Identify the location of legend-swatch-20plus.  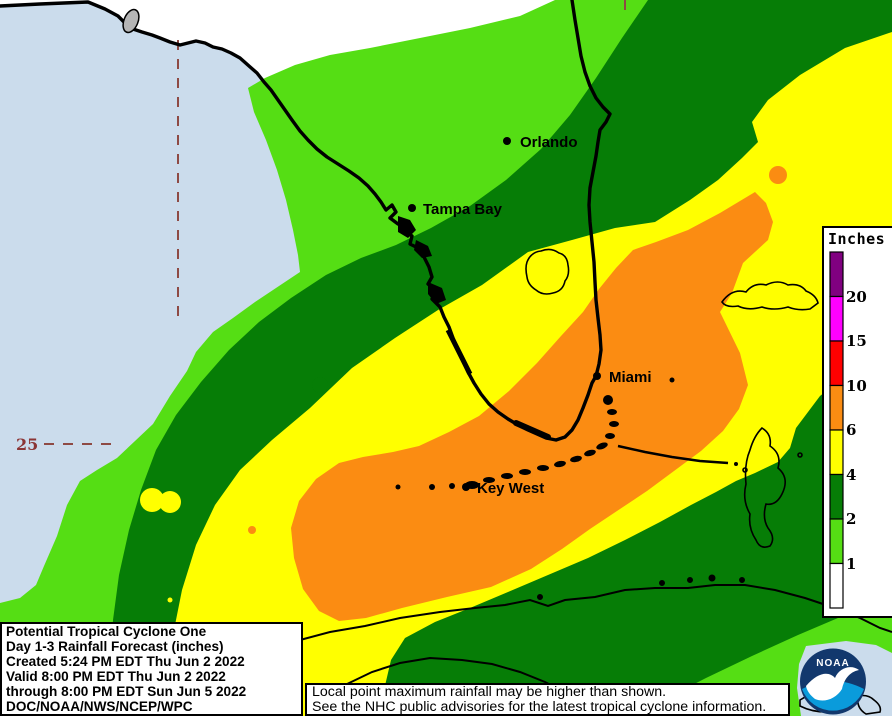
(836, 274).